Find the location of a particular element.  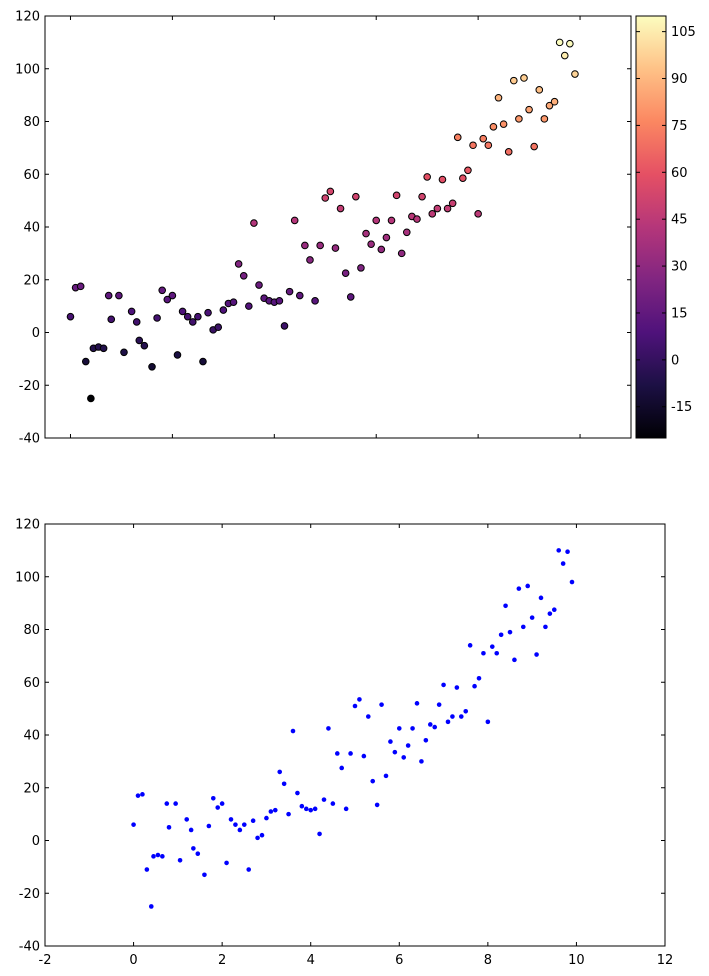

bottom-ytick-label: 0 is located at coordinates (36, 841).